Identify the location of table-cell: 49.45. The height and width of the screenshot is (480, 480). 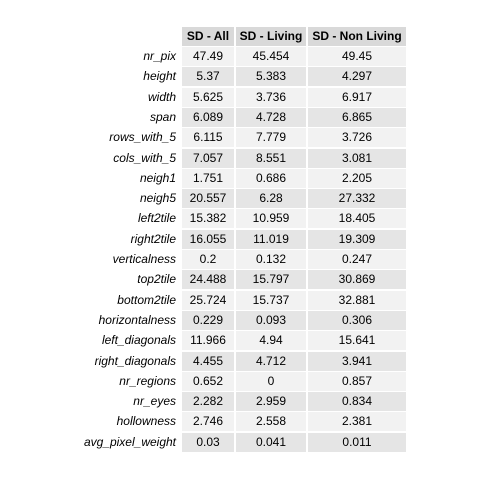
(357, 56).